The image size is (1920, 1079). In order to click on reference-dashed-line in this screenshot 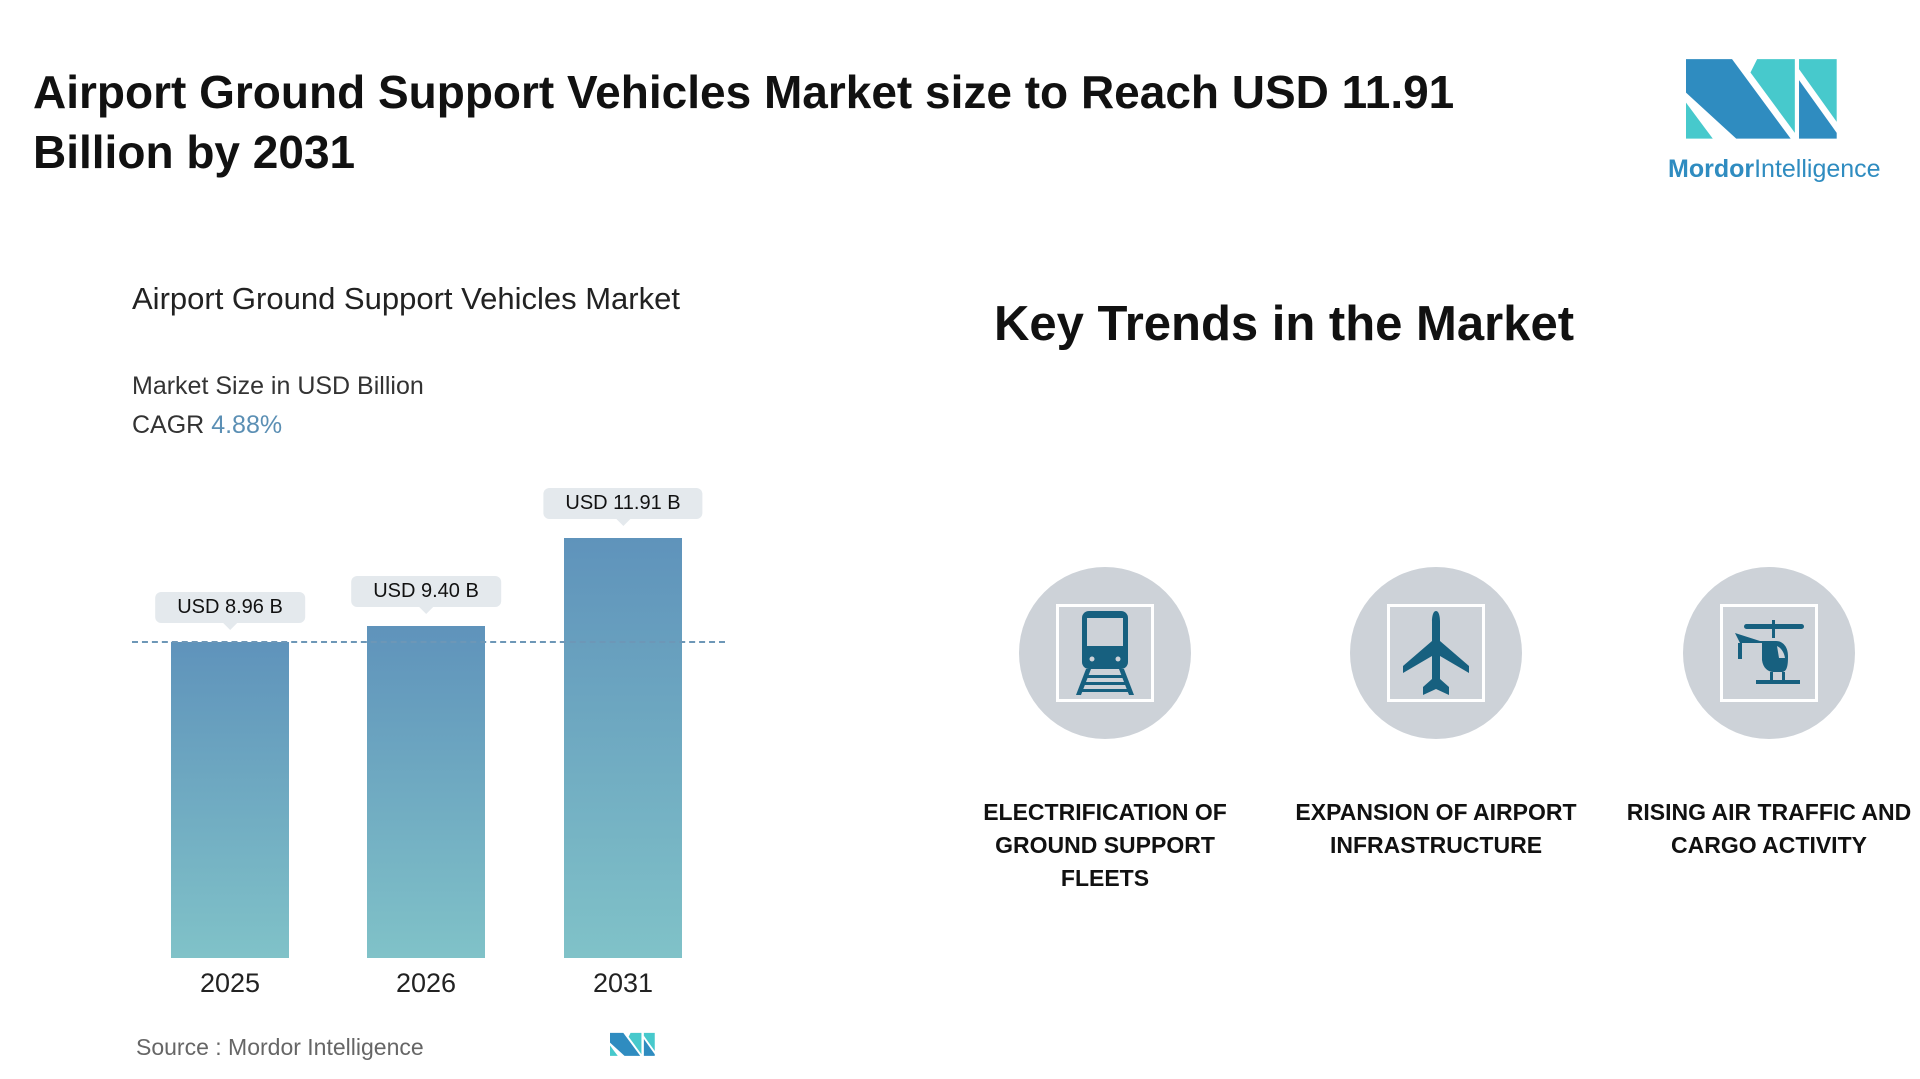, I will do `click(428, 641)`.